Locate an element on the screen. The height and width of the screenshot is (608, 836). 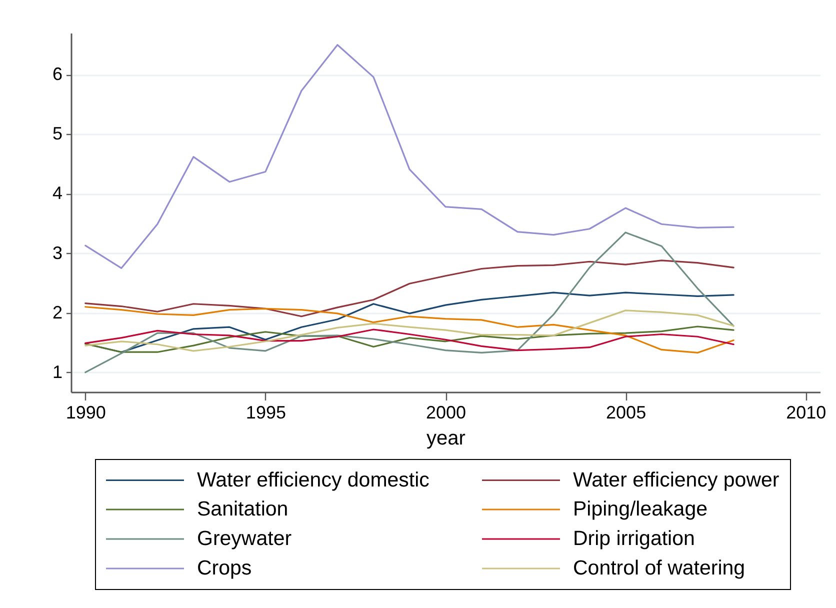
y-tick-label: 6 is located at coordinates (57, 74).